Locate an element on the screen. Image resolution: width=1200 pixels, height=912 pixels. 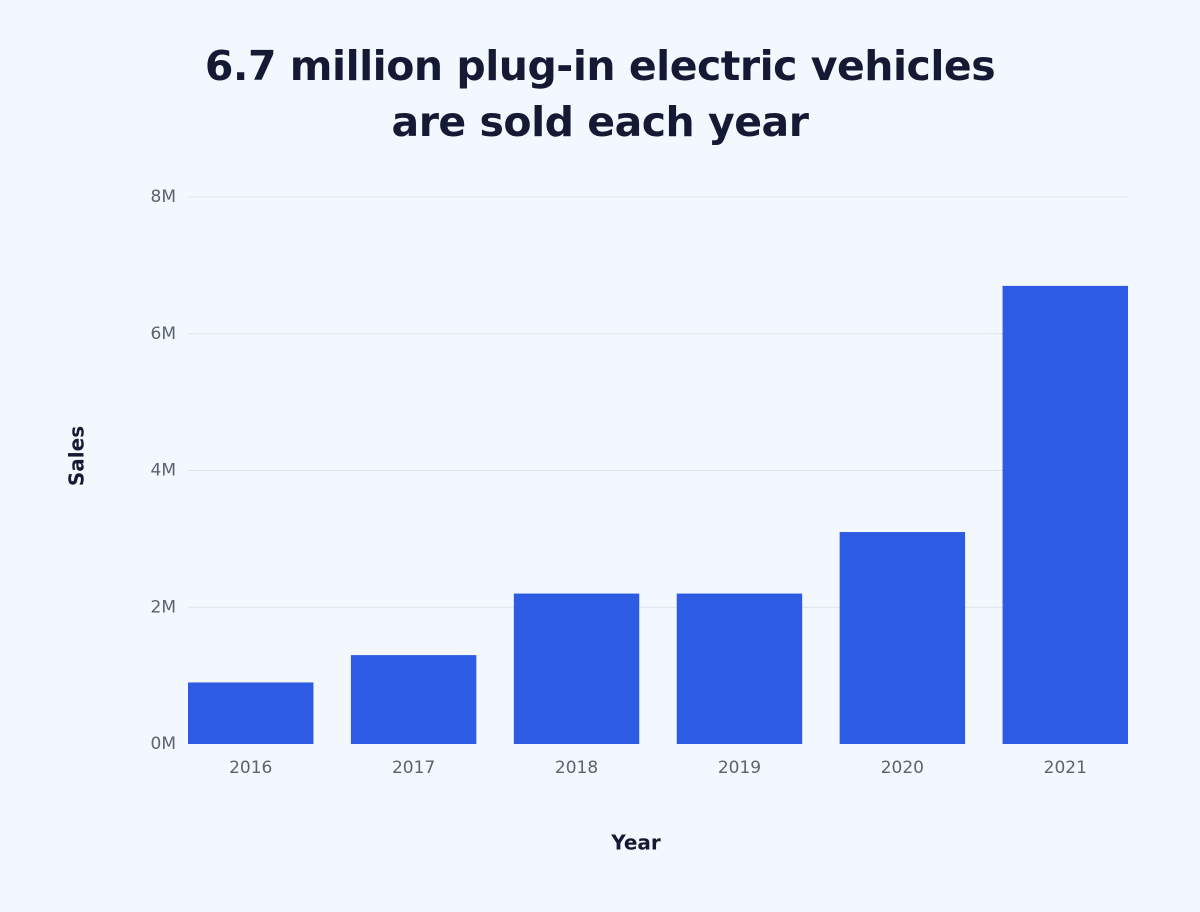
chart-title-line-2: are sold each year is located at coordinates (600, 122).